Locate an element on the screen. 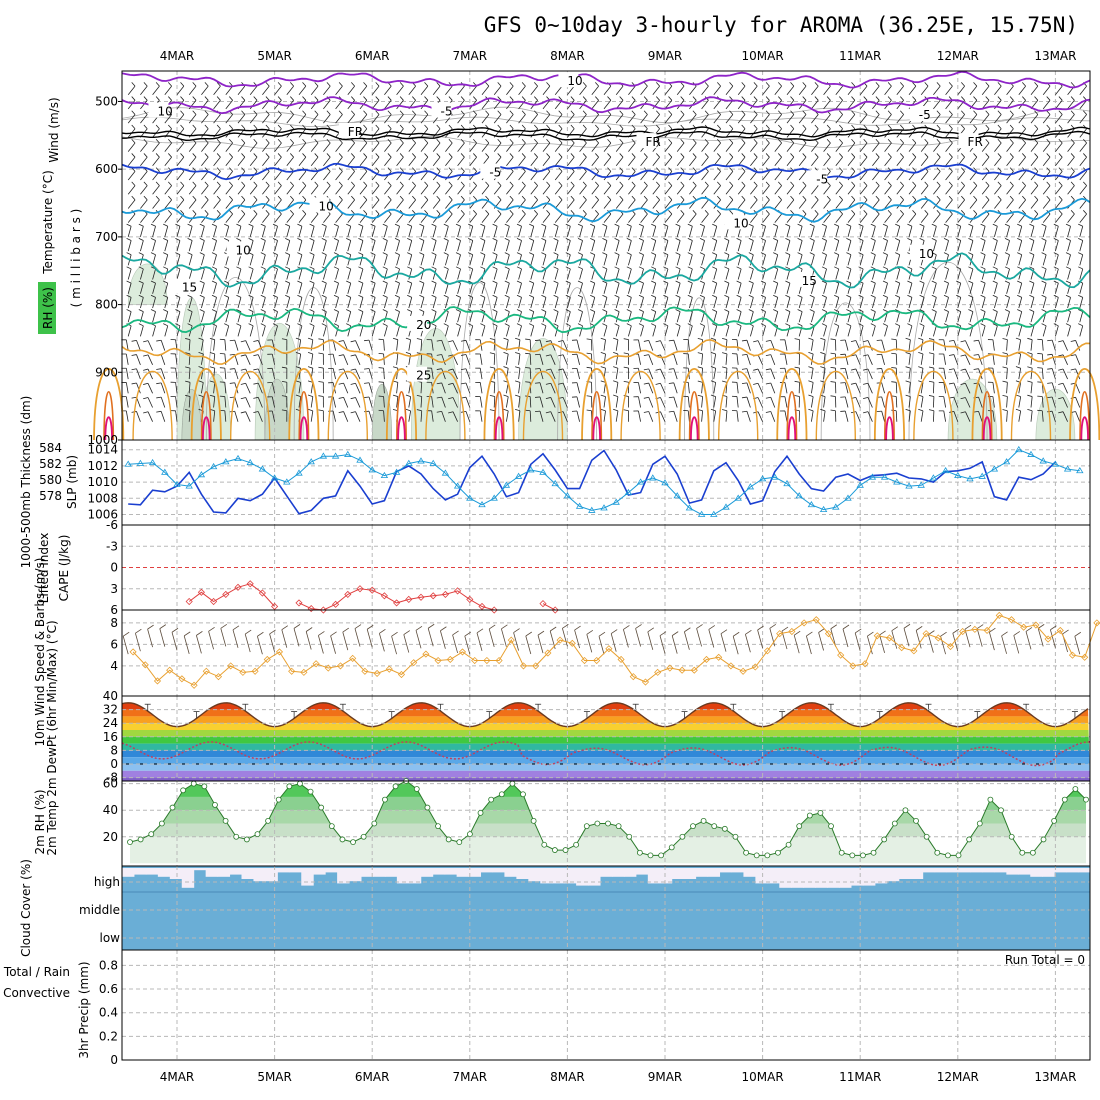 The image size is (1100, 1100). thickness-axis-label: 1000-500mb Thickness (dm) is located at coordinates (26, 482).